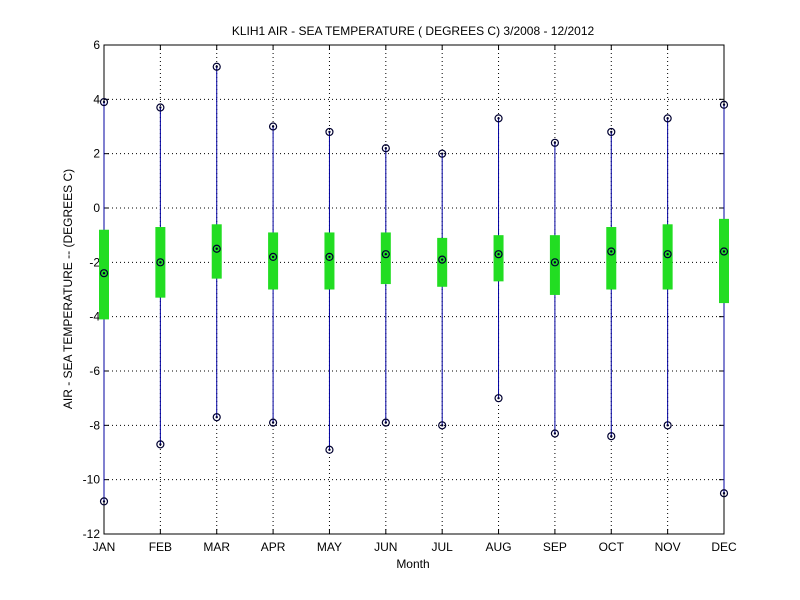 The width and height of the screenshot is (800, 600). I want to click on y-tick-label: 6, so click(96, 45).